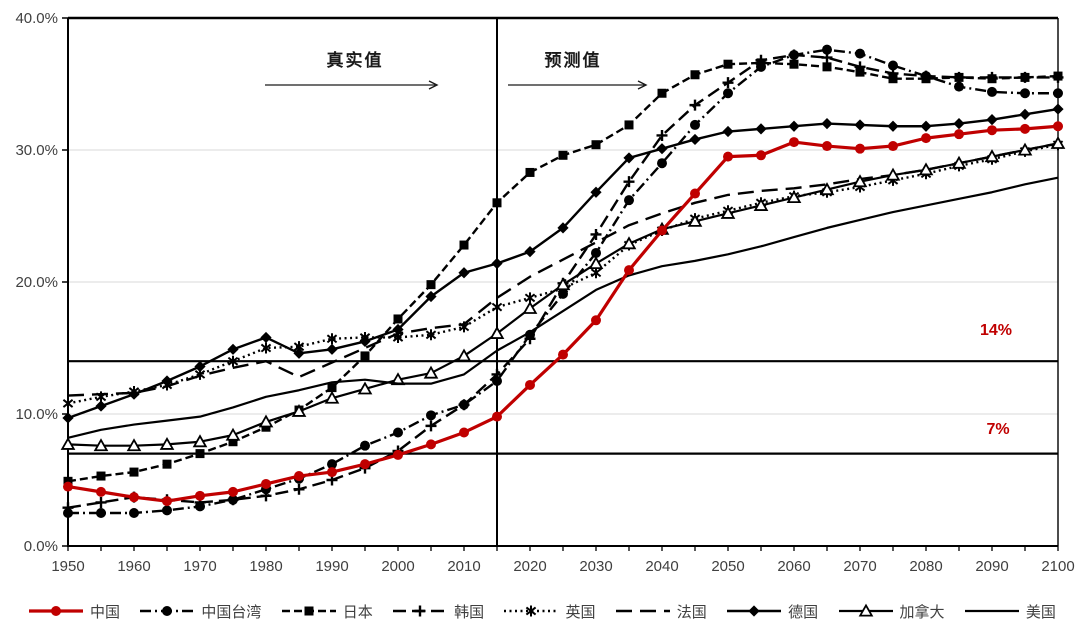 The width and height of the screenshot is (1080, 633). I want to click on legend-item-uk: 英国, so click(549, 611).